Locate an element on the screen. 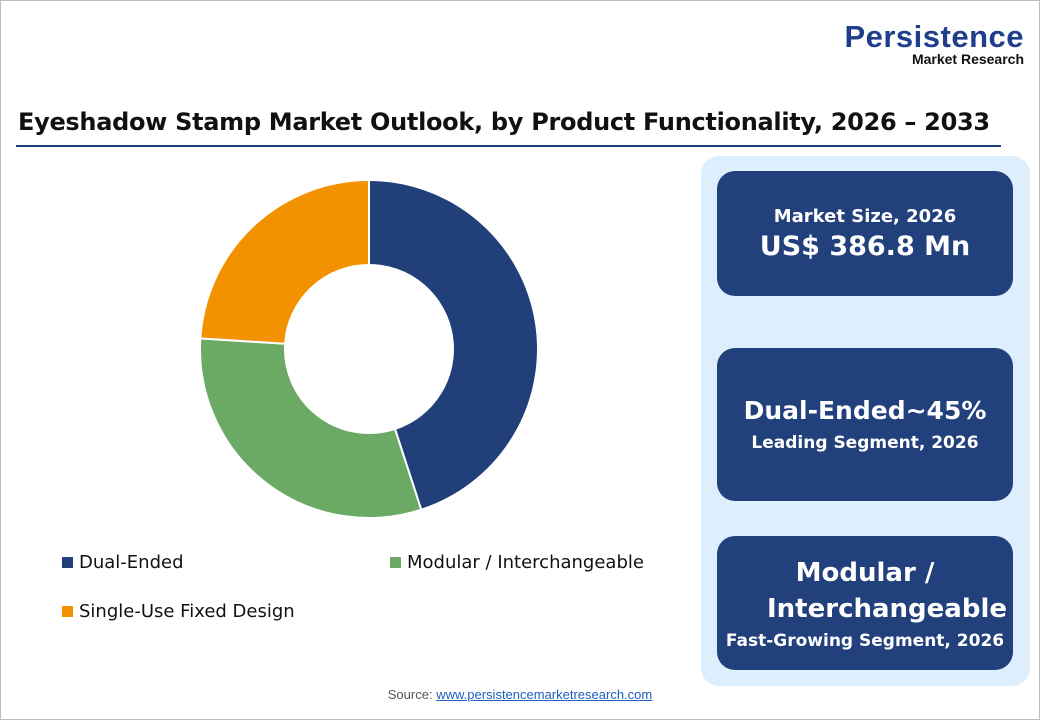  logo: Persistence Market Research is located at coordinates (934, 43).